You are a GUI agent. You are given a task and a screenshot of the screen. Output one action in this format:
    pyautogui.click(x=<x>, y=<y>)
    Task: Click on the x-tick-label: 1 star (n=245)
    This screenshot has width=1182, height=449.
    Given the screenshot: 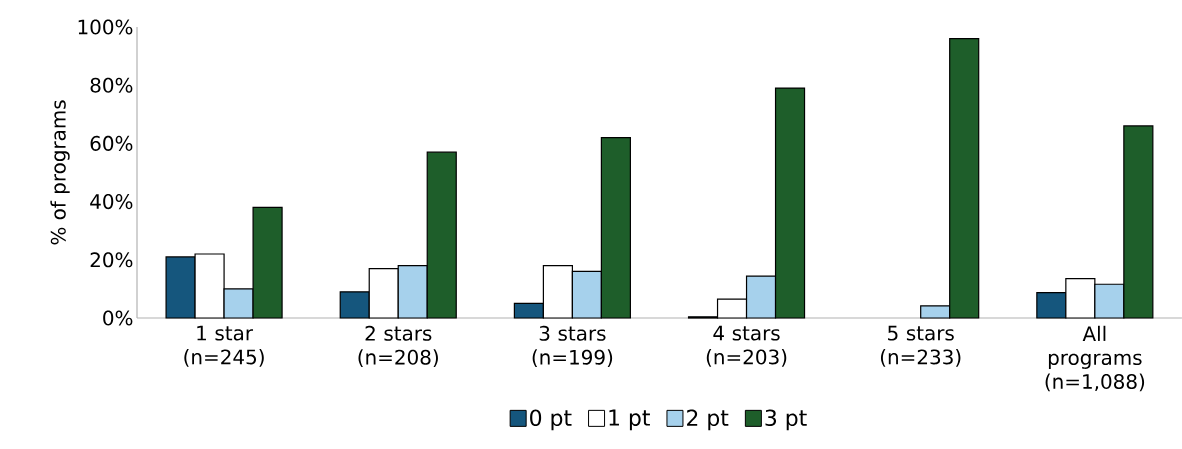 What is the action you would take?
    pyautogui.click(x=224, y=346)
    